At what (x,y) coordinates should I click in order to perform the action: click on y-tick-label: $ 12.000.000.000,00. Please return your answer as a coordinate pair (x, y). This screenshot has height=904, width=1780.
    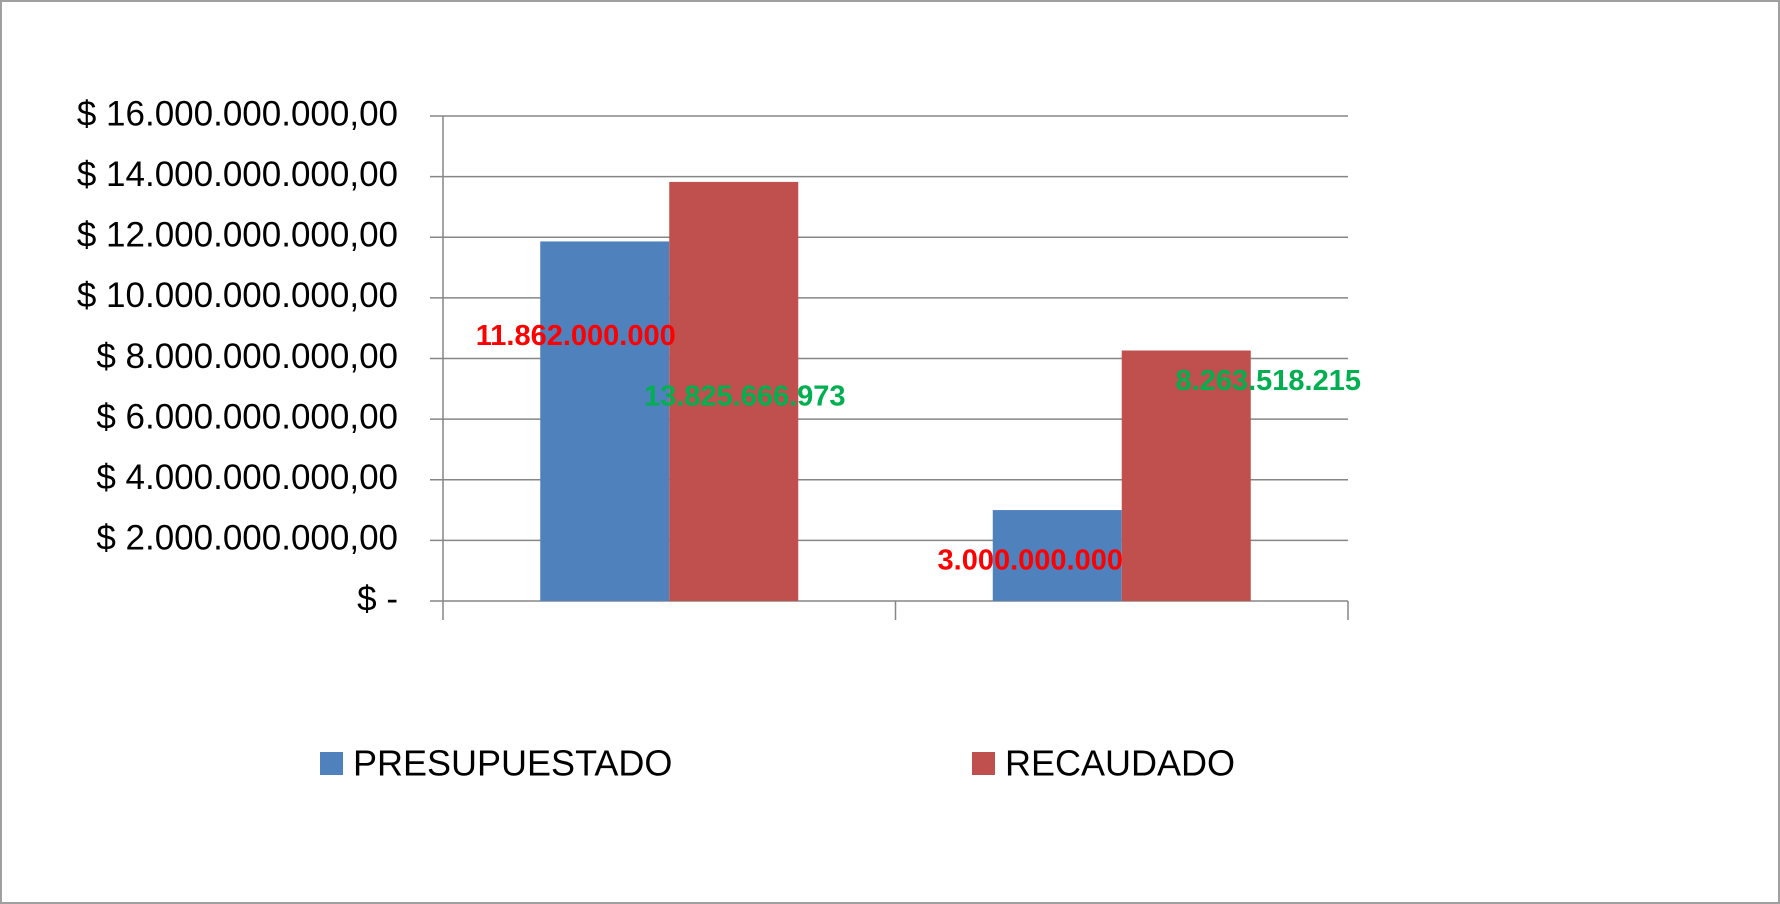
    Looking at the image, I should click on (237, 235).